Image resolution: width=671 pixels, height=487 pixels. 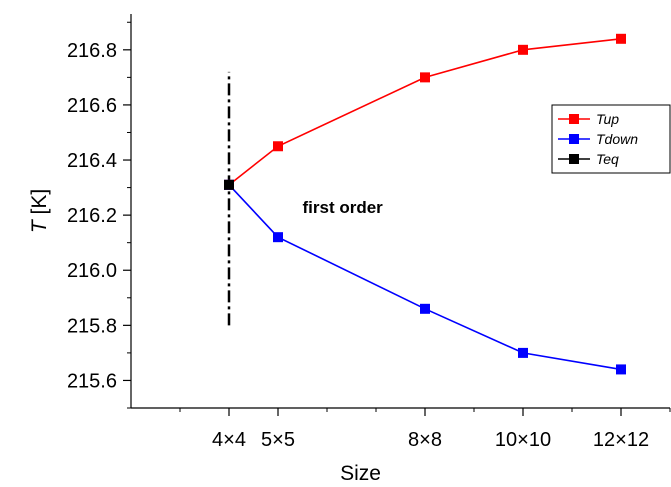 What do you see at coordinates (39, 205) in the screenshot?
I see `y-axis-label-unit: [K]` at bounding box center [39, 205].